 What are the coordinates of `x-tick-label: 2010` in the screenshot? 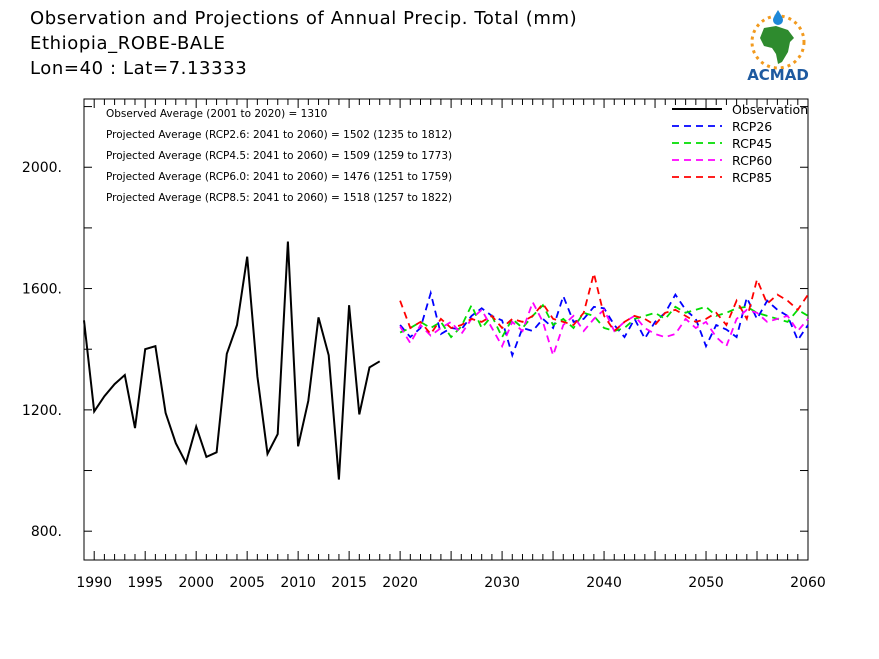 It's located at (298, 583).